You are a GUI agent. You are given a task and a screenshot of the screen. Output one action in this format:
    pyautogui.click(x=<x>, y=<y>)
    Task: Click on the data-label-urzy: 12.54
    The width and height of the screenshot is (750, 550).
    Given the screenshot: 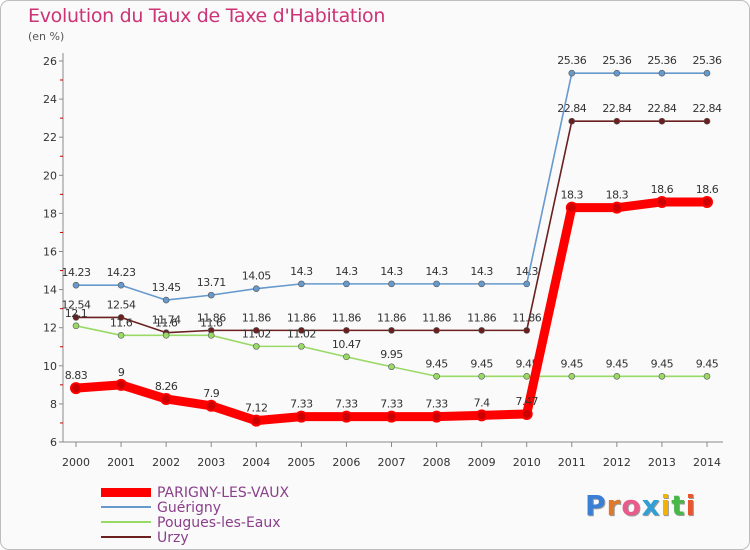 What is the action you would take?
    pyautogui.click(x=121, y=304)
    